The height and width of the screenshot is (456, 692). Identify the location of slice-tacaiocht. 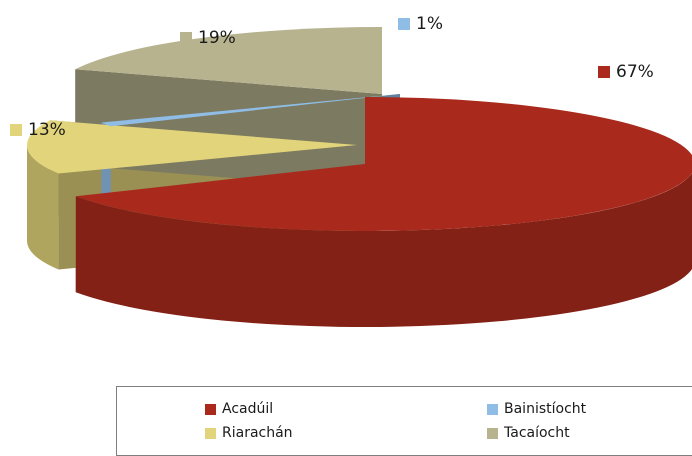
(228, 60).